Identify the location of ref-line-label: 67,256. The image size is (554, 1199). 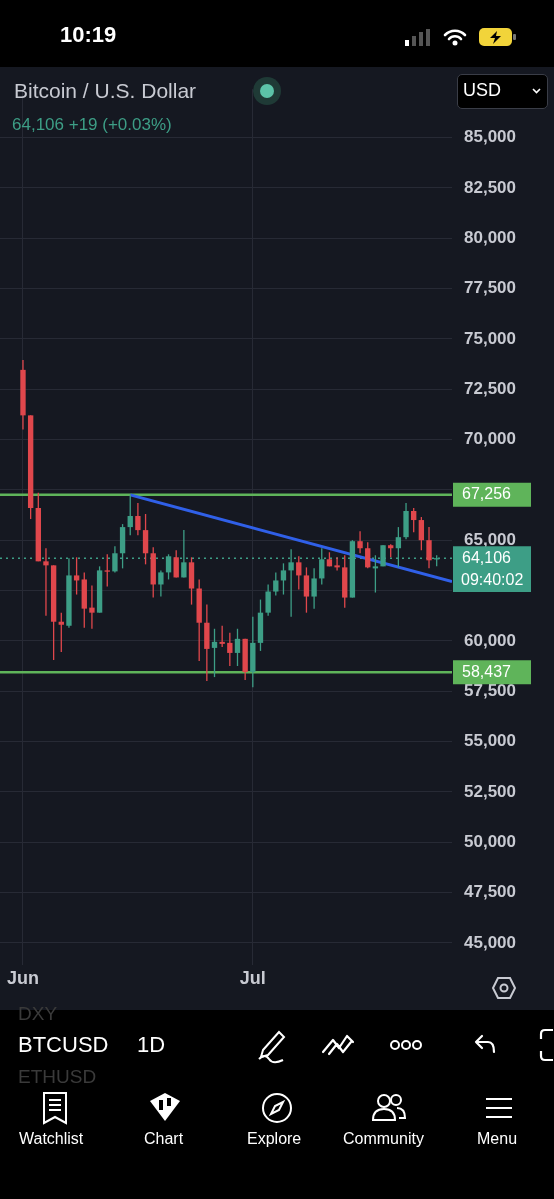
(487, 494).